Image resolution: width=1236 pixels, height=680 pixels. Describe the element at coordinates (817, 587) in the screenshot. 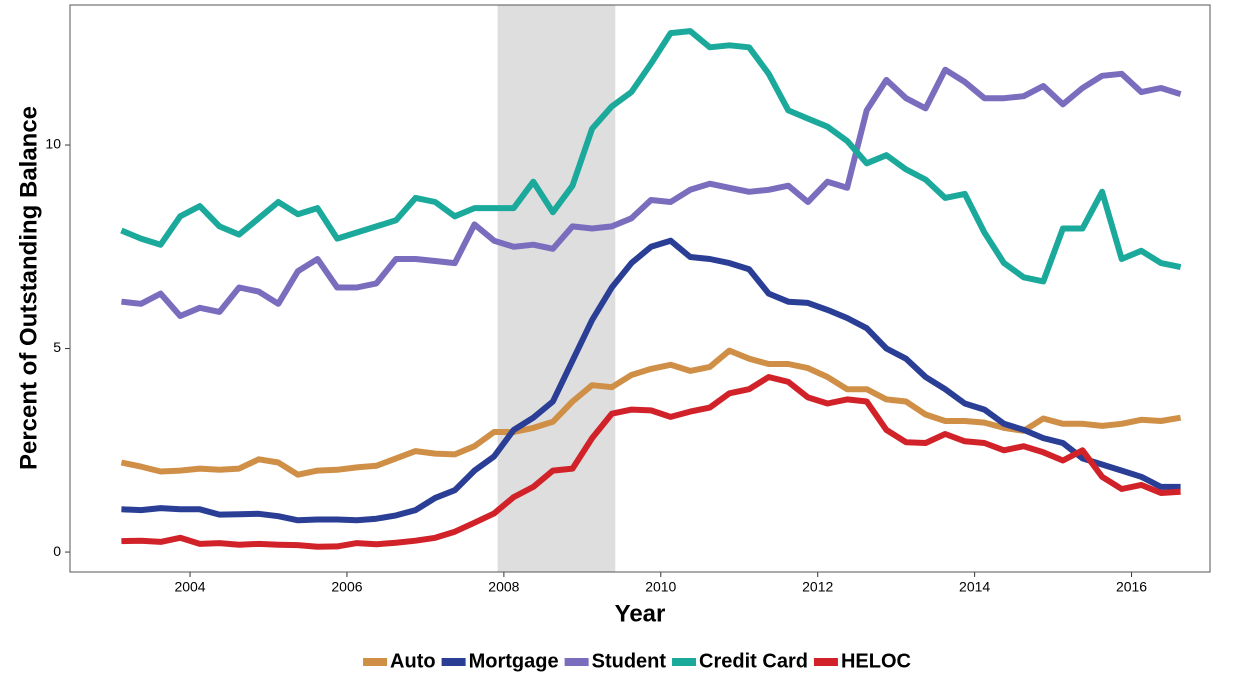

I see `x-tick-label: 2012` at that location.